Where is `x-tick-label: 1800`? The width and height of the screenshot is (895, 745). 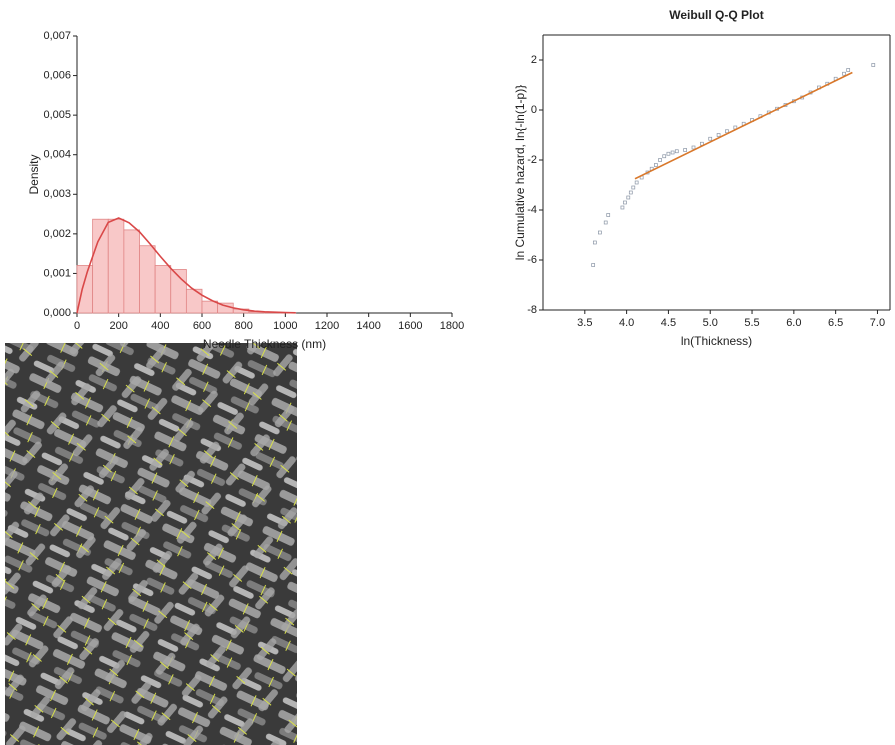
x-tick-label: 1800 is located at coordinates (452, 326).